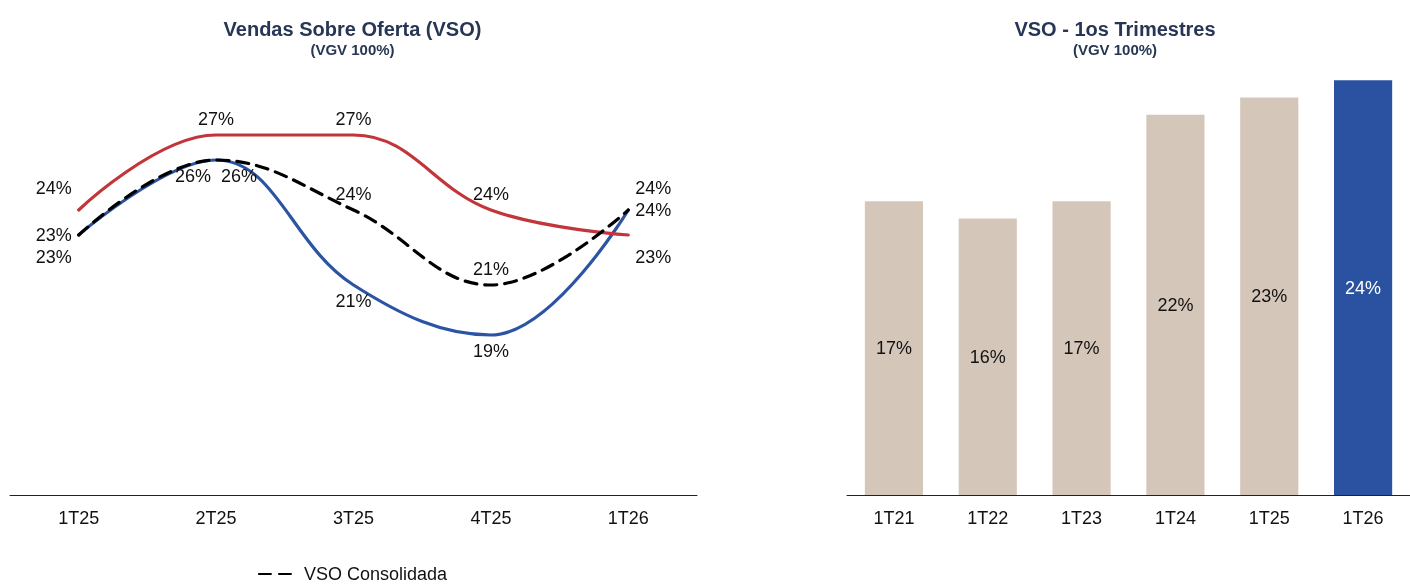  Describe the element at coordinates (894, 518) in the screenshot. I see `x-tick-label: 1T21` at that location.